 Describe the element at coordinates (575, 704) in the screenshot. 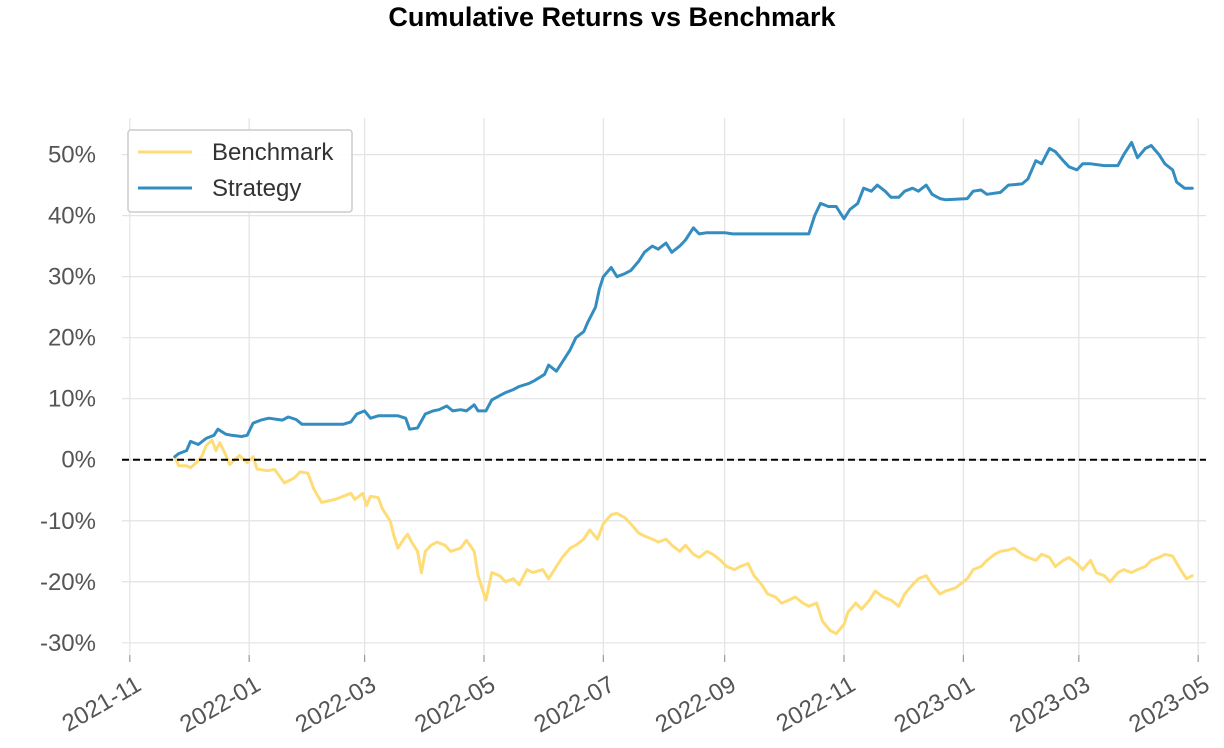

I see `x-tick-label: 2022-07` at that location.